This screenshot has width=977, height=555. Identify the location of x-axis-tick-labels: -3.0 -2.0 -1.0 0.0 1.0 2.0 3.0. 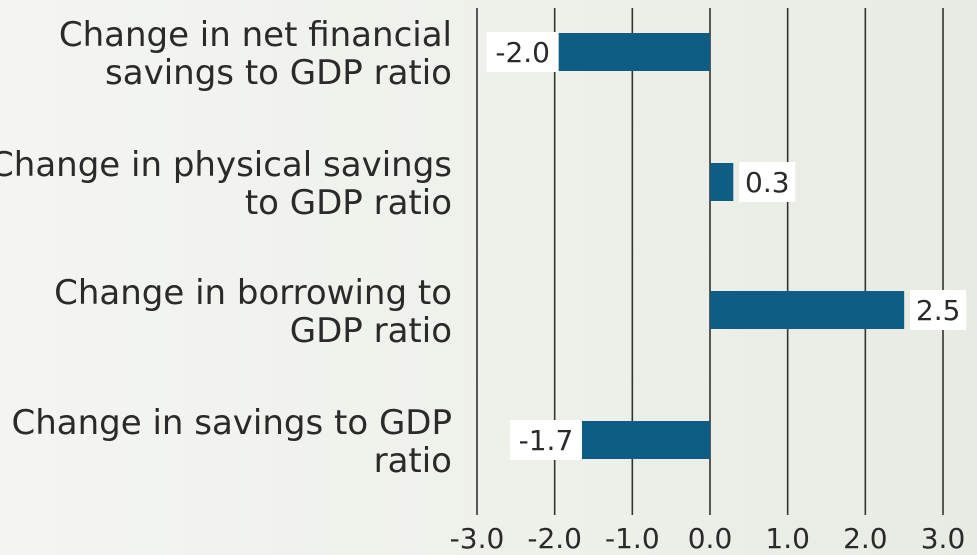
(708, 538).